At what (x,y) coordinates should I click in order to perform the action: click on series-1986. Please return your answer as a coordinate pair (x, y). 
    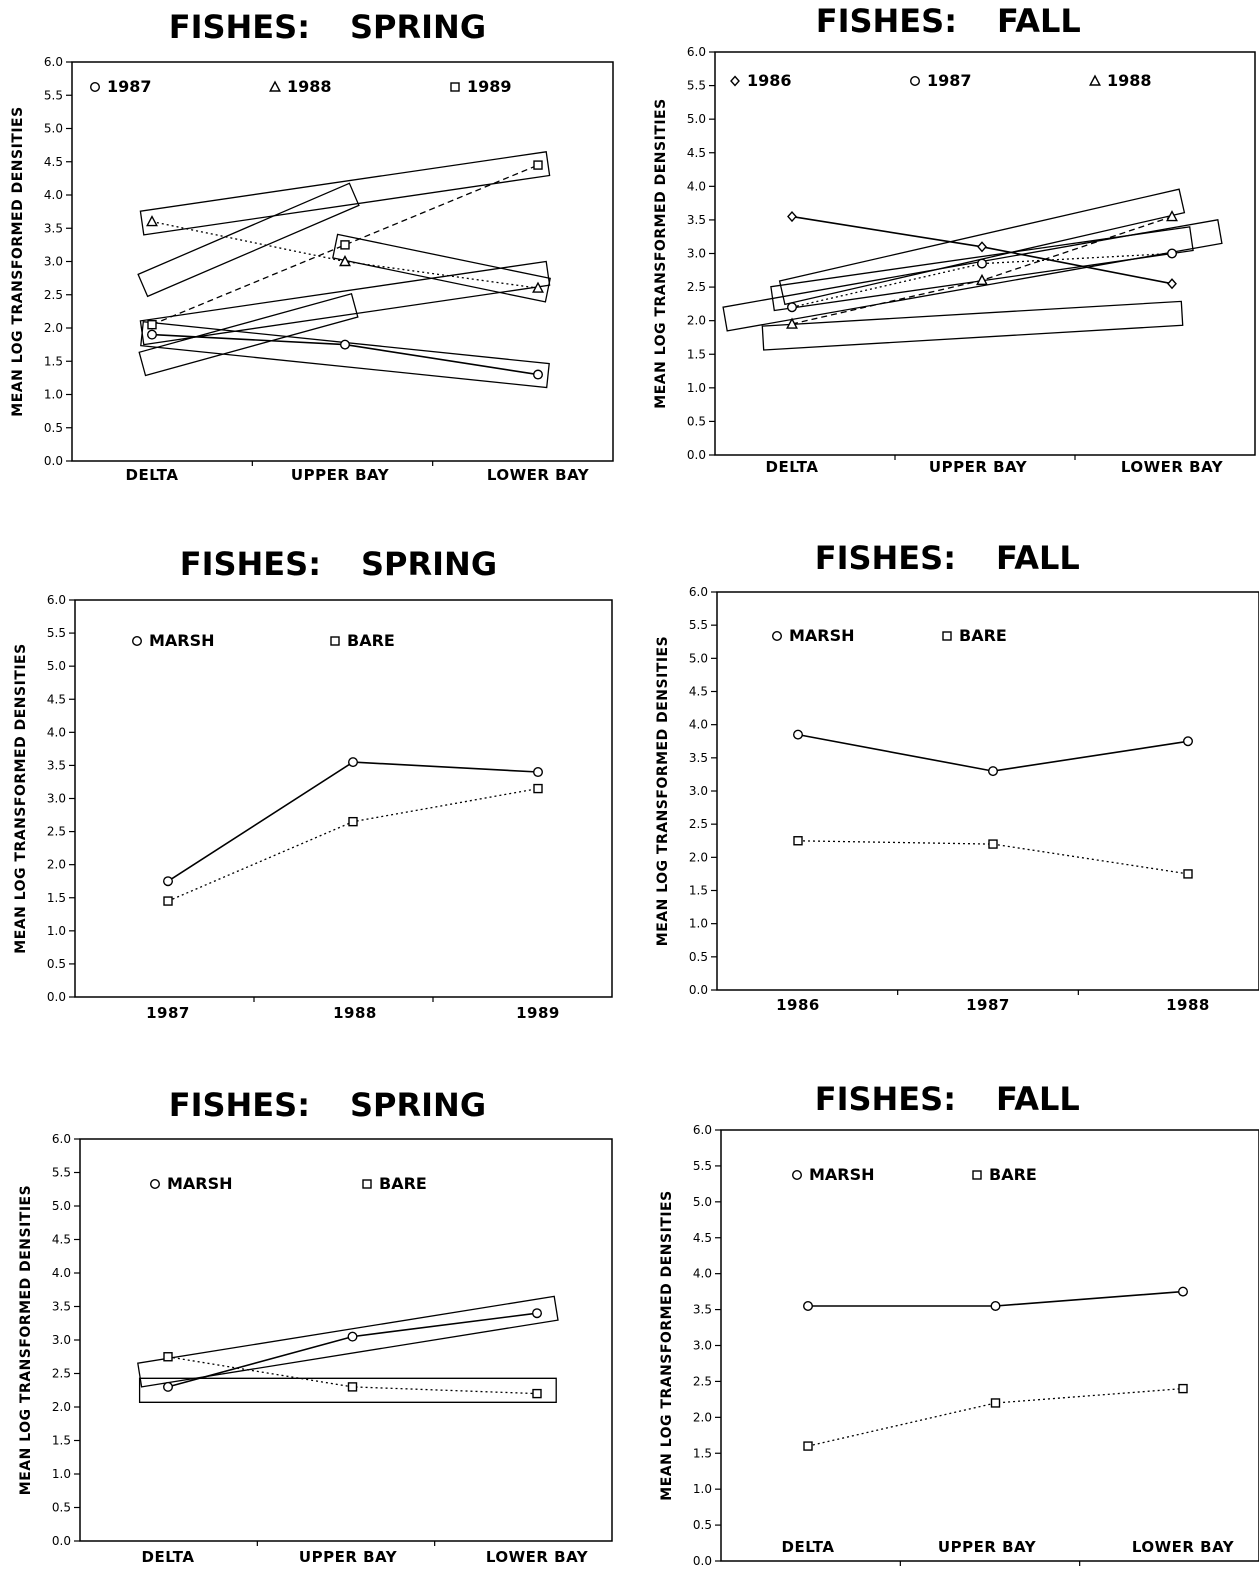
    Looking at the image, I should click on (982, 250).